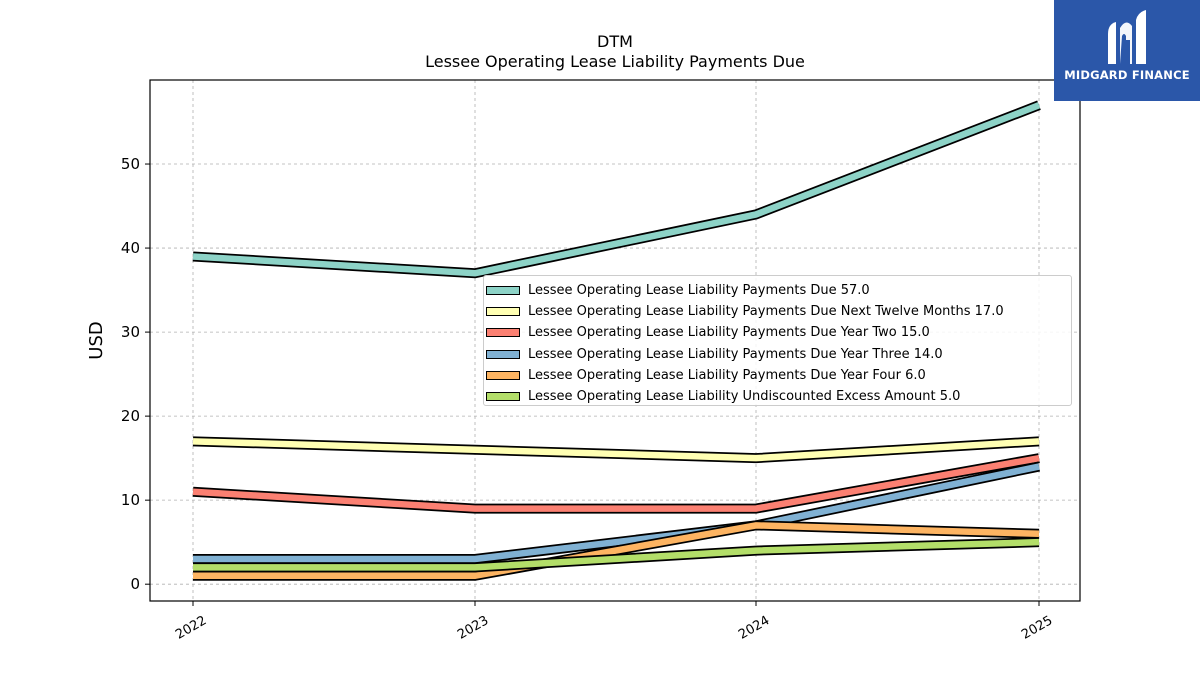  I want to click on x-tick-label: 2023, so click(473, 628).